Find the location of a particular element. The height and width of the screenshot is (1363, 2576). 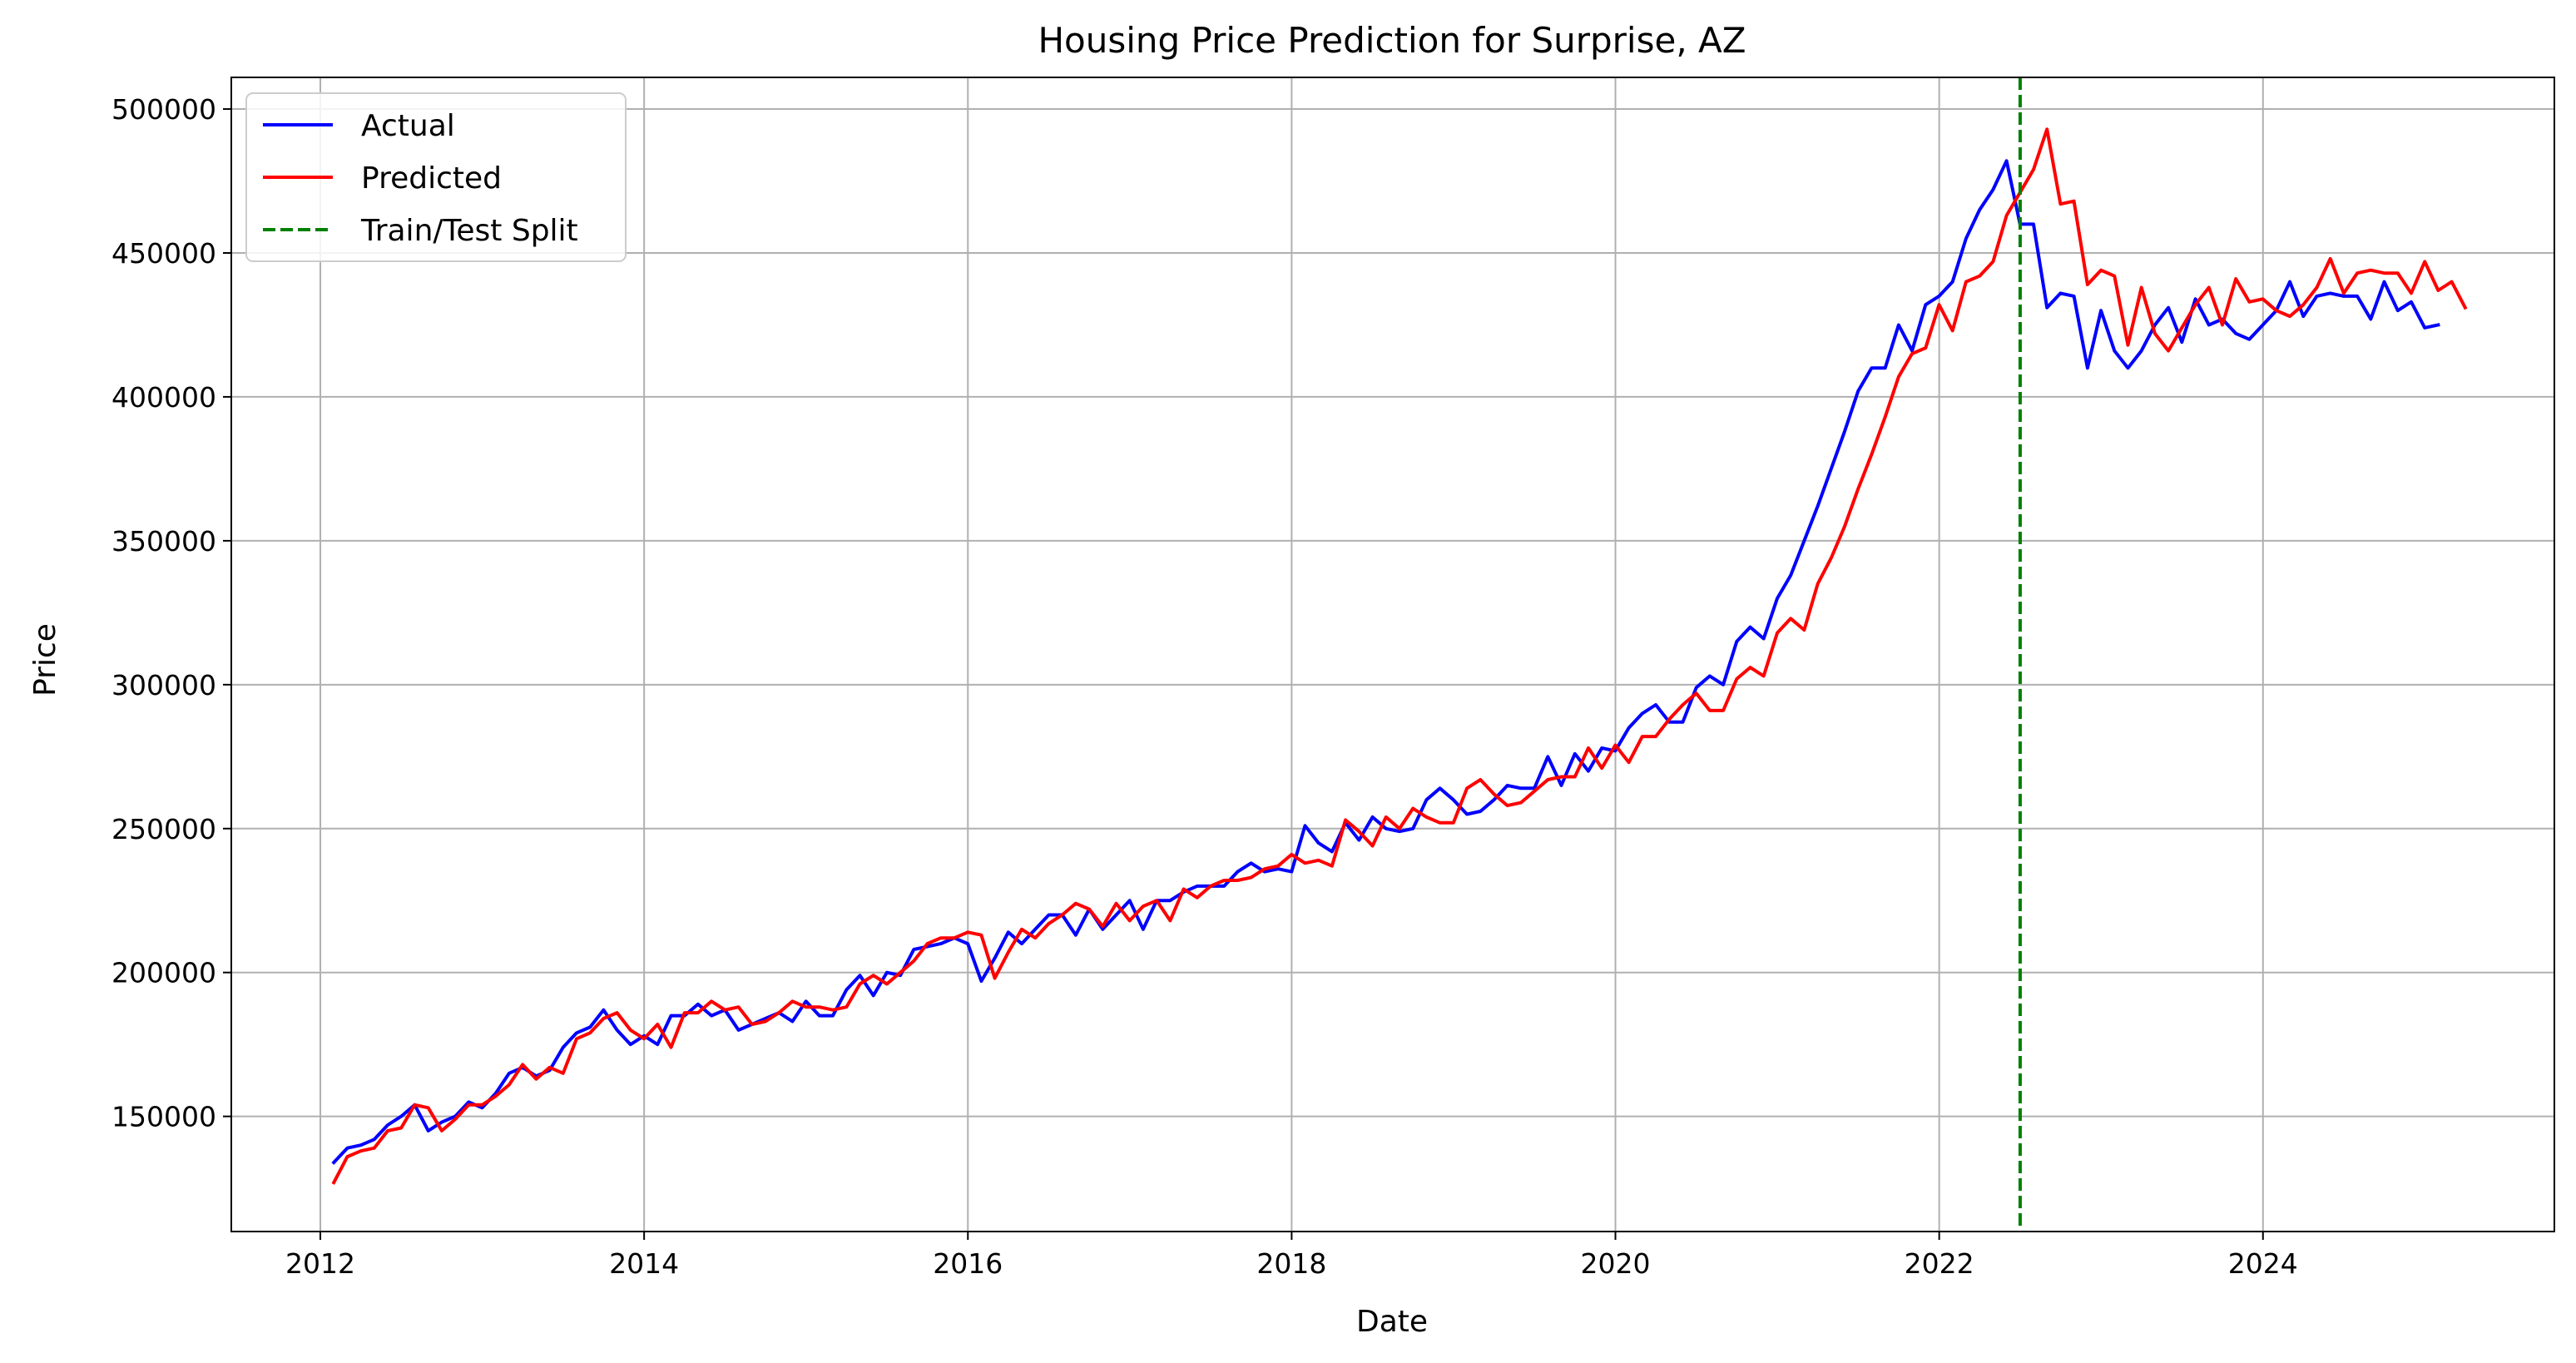

y-tick-label: 200000 is located at coordinates (164, 973).